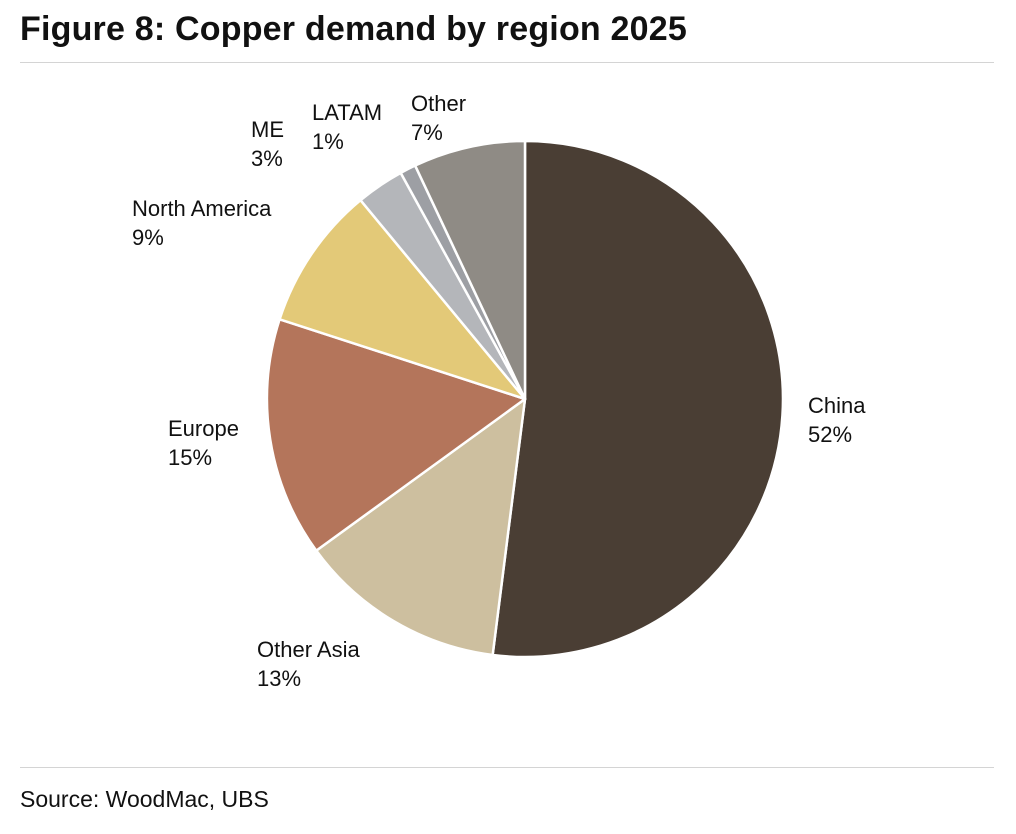 Image resolution: width=1016 pixels, height=834 pixels. Describe the element at coordinates (507, 767) in the screenshot. I see `source-divider` at that location.